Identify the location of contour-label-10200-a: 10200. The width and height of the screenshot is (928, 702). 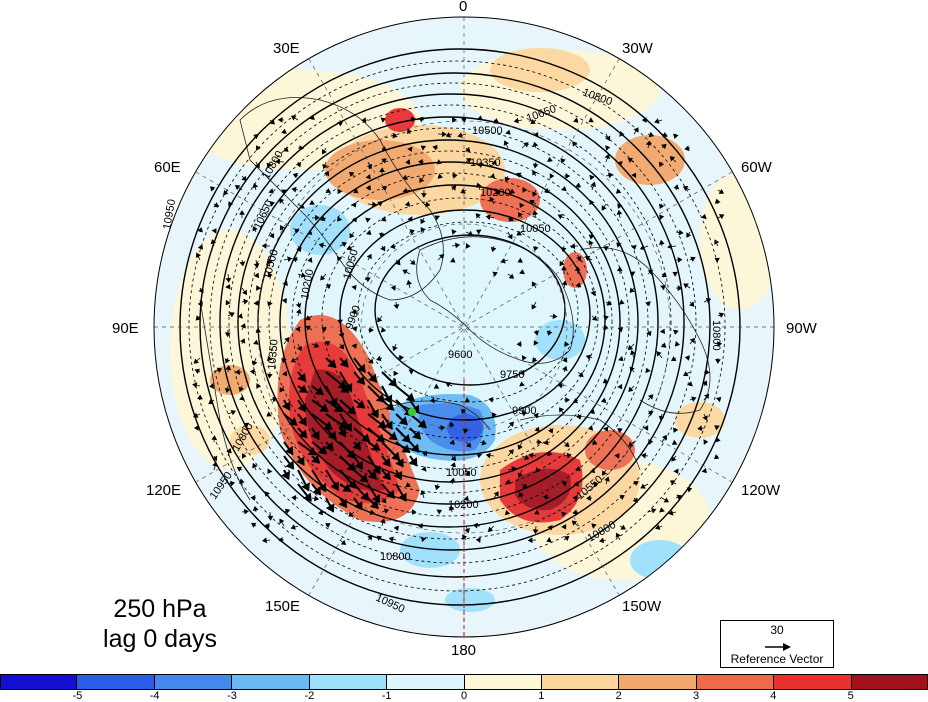
(495, 193).